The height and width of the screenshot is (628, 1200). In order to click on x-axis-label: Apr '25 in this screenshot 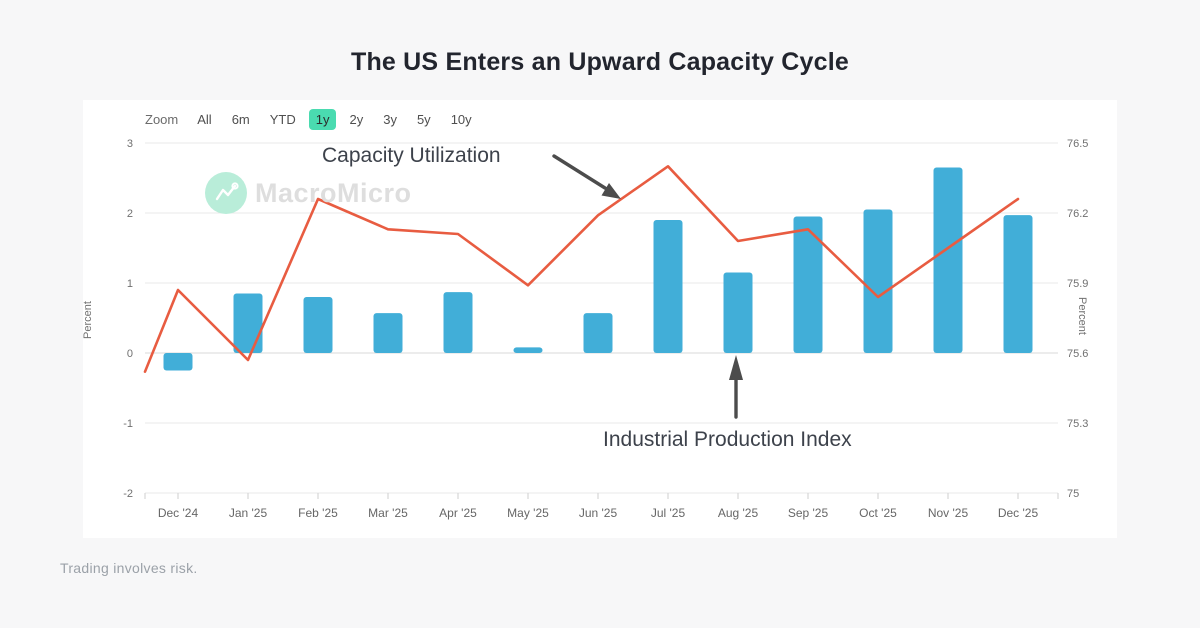, I will do `click(458, 513)`.